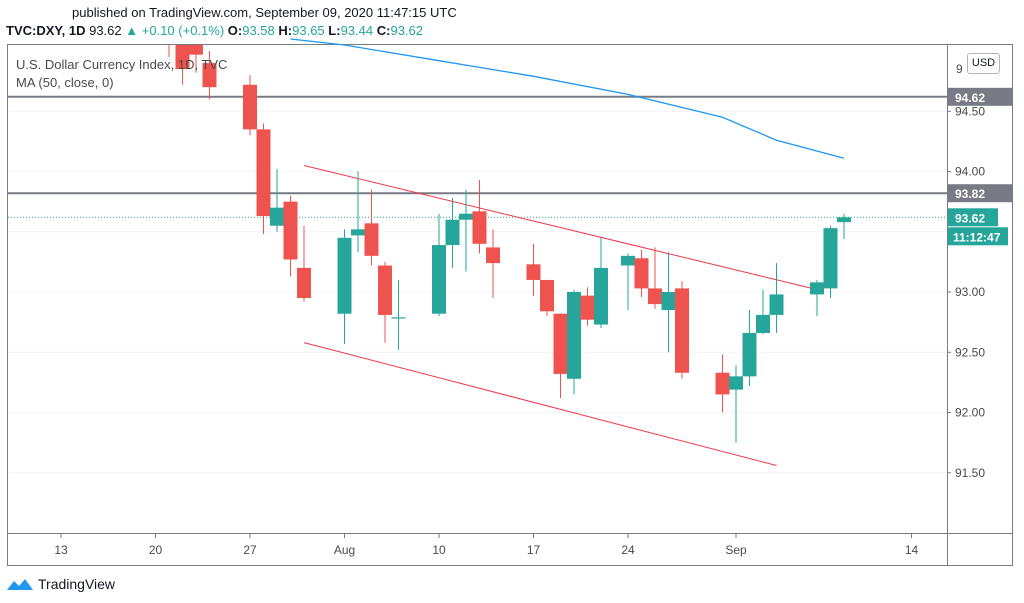 The image size is (1024, 603). What do you see at coordinates (250, 550) in the screenshot?
I see `x-tick-label: 27` at bounding box center [250, 550].